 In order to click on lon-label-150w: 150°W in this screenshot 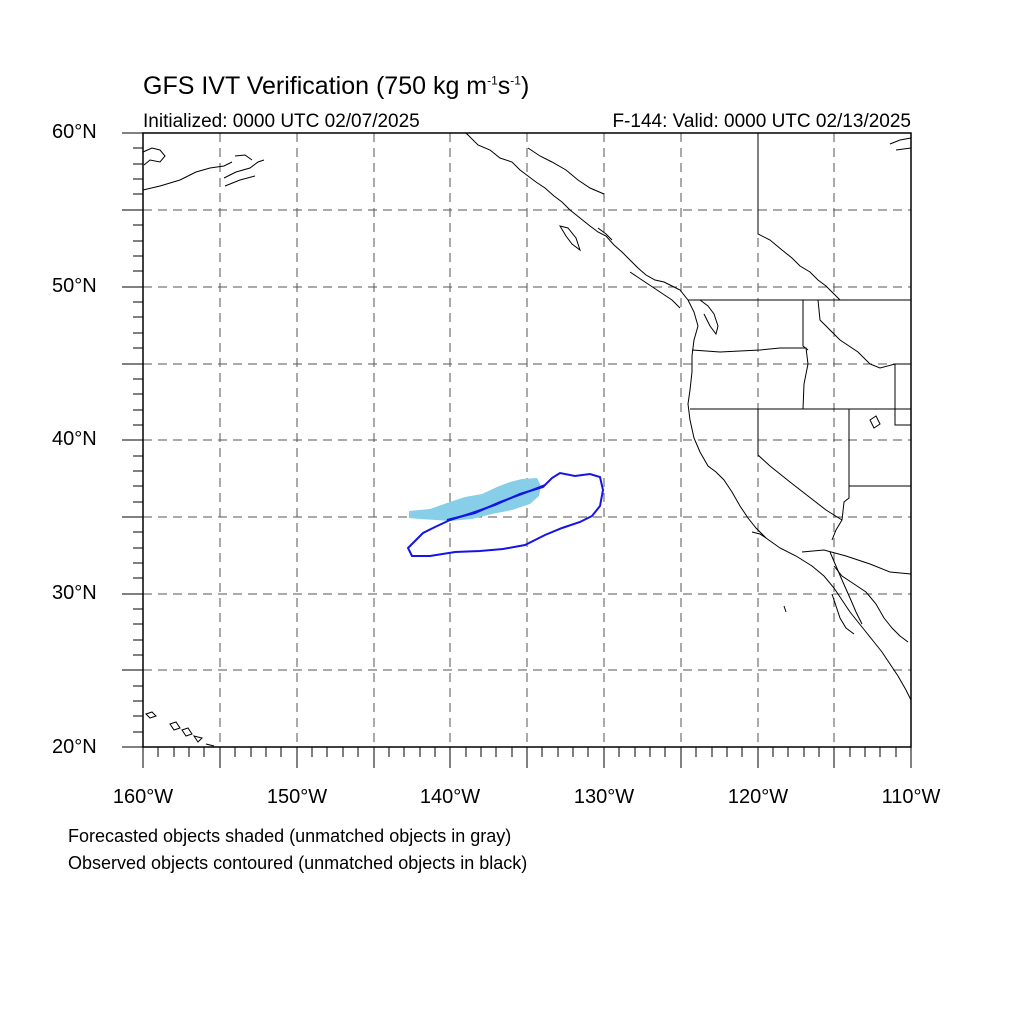, I will do `click(297, 797)`.